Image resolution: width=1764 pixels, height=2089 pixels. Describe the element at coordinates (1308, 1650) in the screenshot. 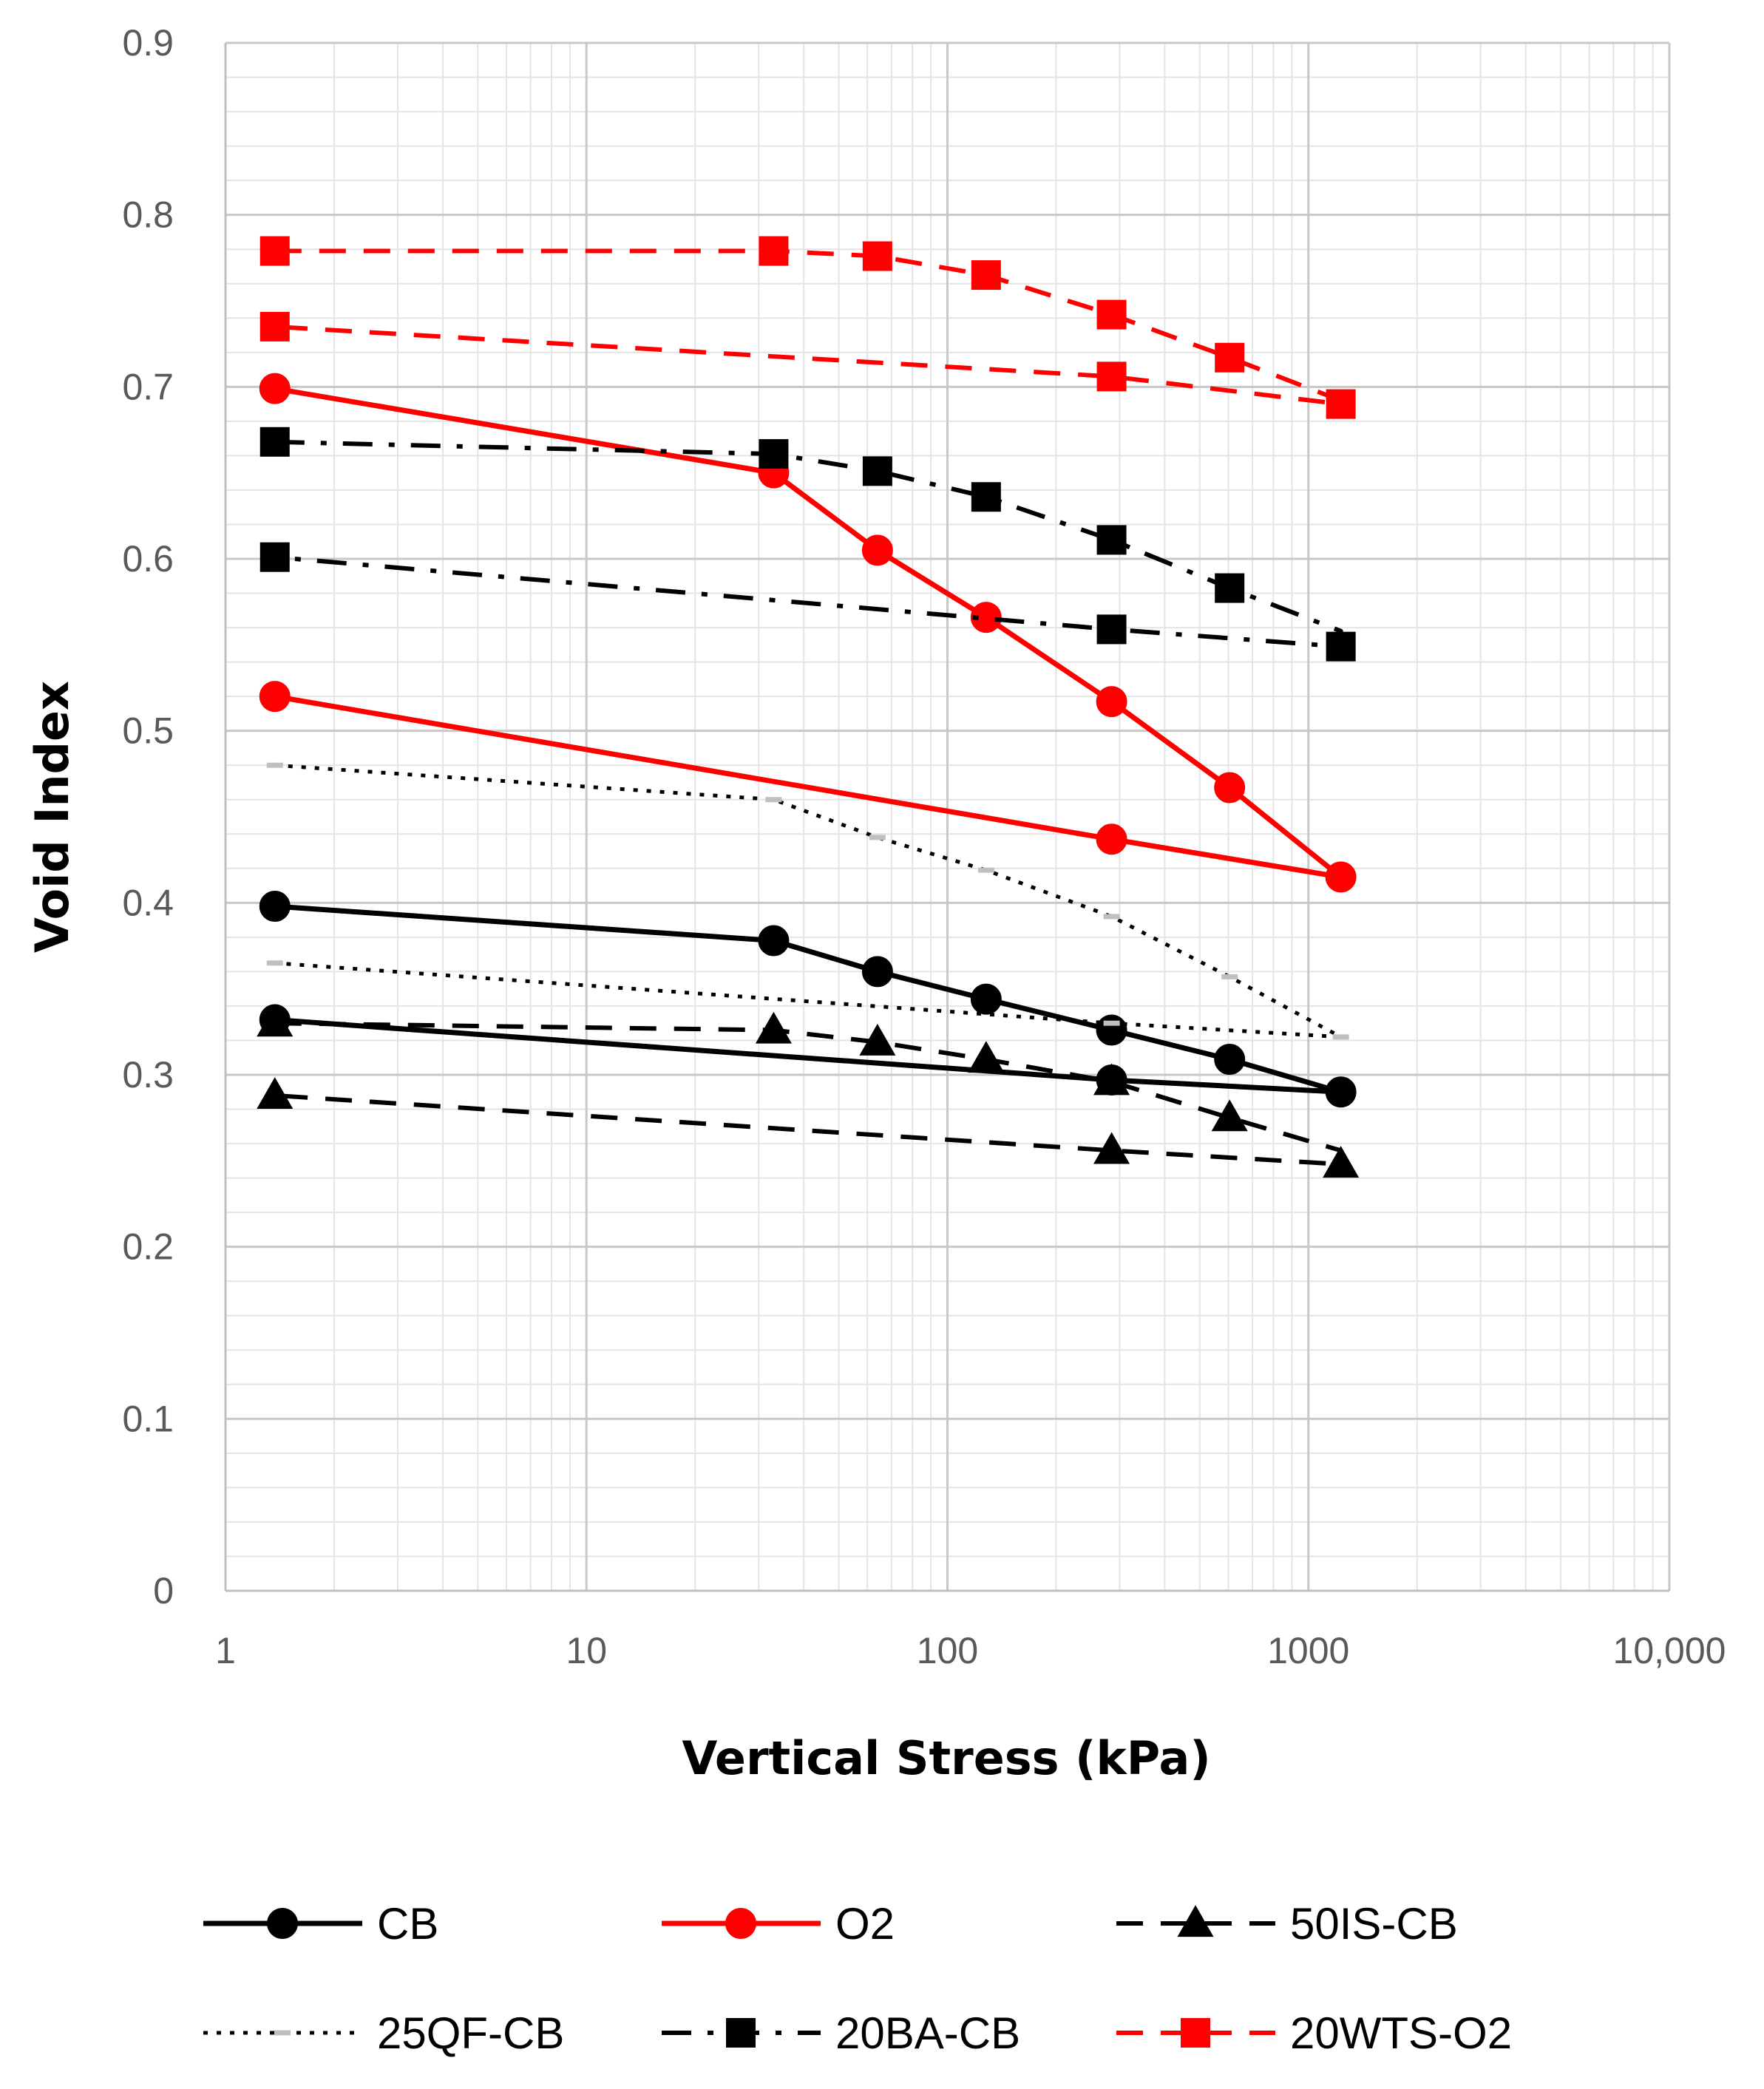

I see `x-tick-label: 1000` at that location.